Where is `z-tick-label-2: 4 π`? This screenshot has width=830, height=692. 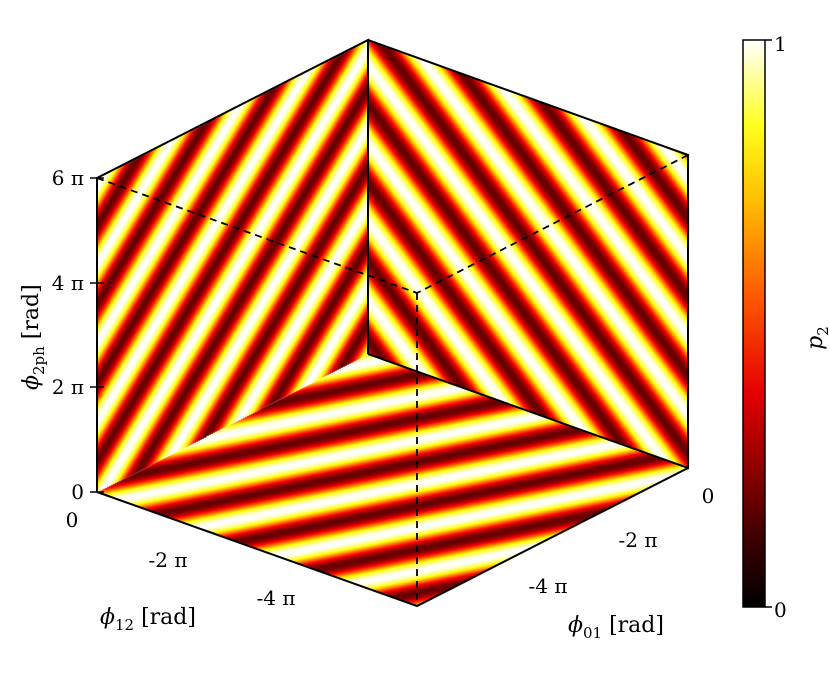 z-tick-label-2: 4 π is located at coordinates (68, 283).